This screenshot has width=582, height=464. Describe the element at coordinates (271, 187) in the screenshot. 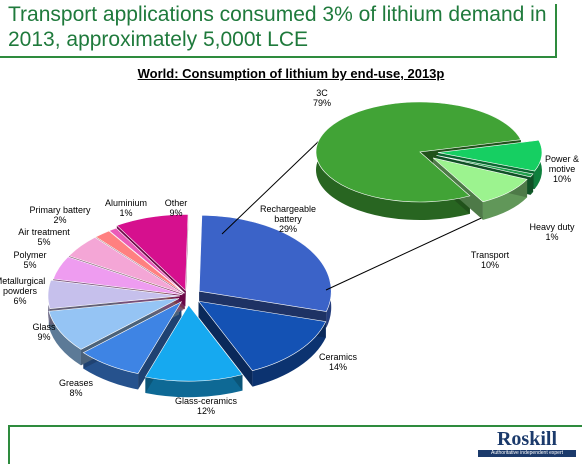

I see `breakout-connector-top` at that location.